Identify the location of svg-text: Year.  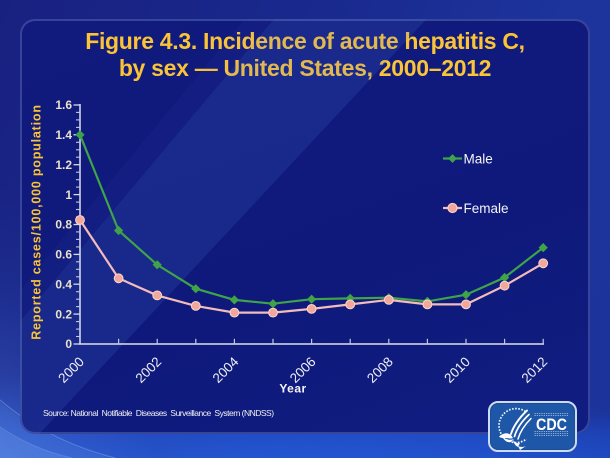
(292, 389).